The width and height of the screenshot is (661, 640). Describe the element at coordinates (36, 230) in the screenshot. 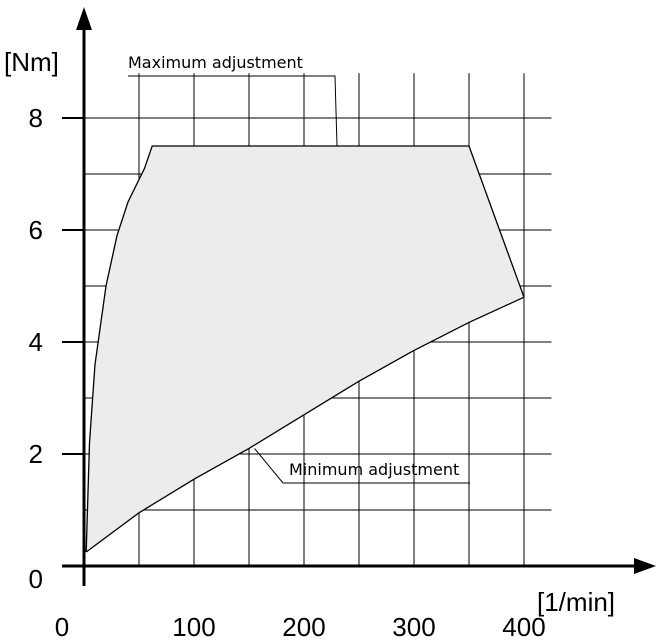

I see `y-tick-label-6: 6` at that location.